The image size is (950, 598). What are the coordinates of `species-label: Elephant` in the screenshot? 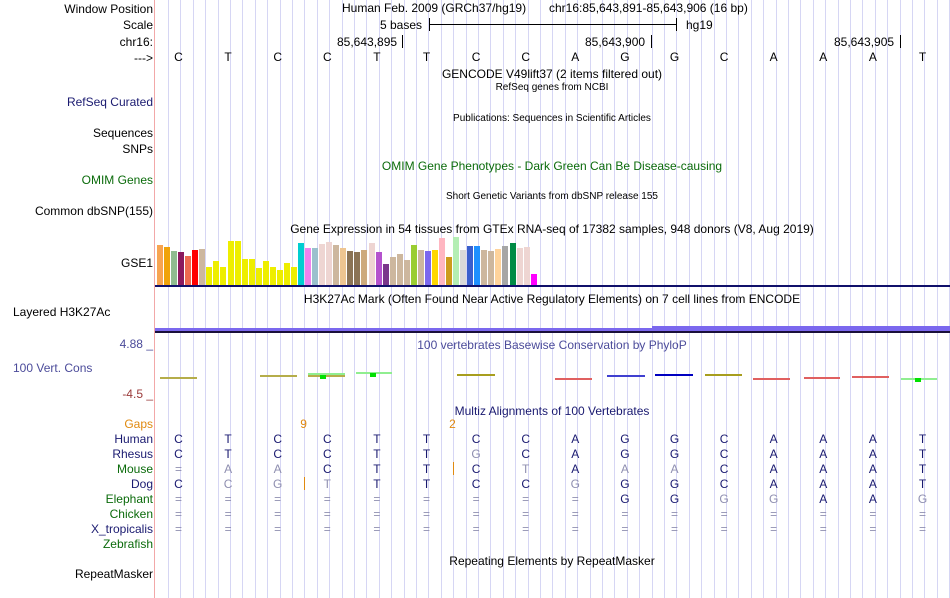 It's located at (129, 499).